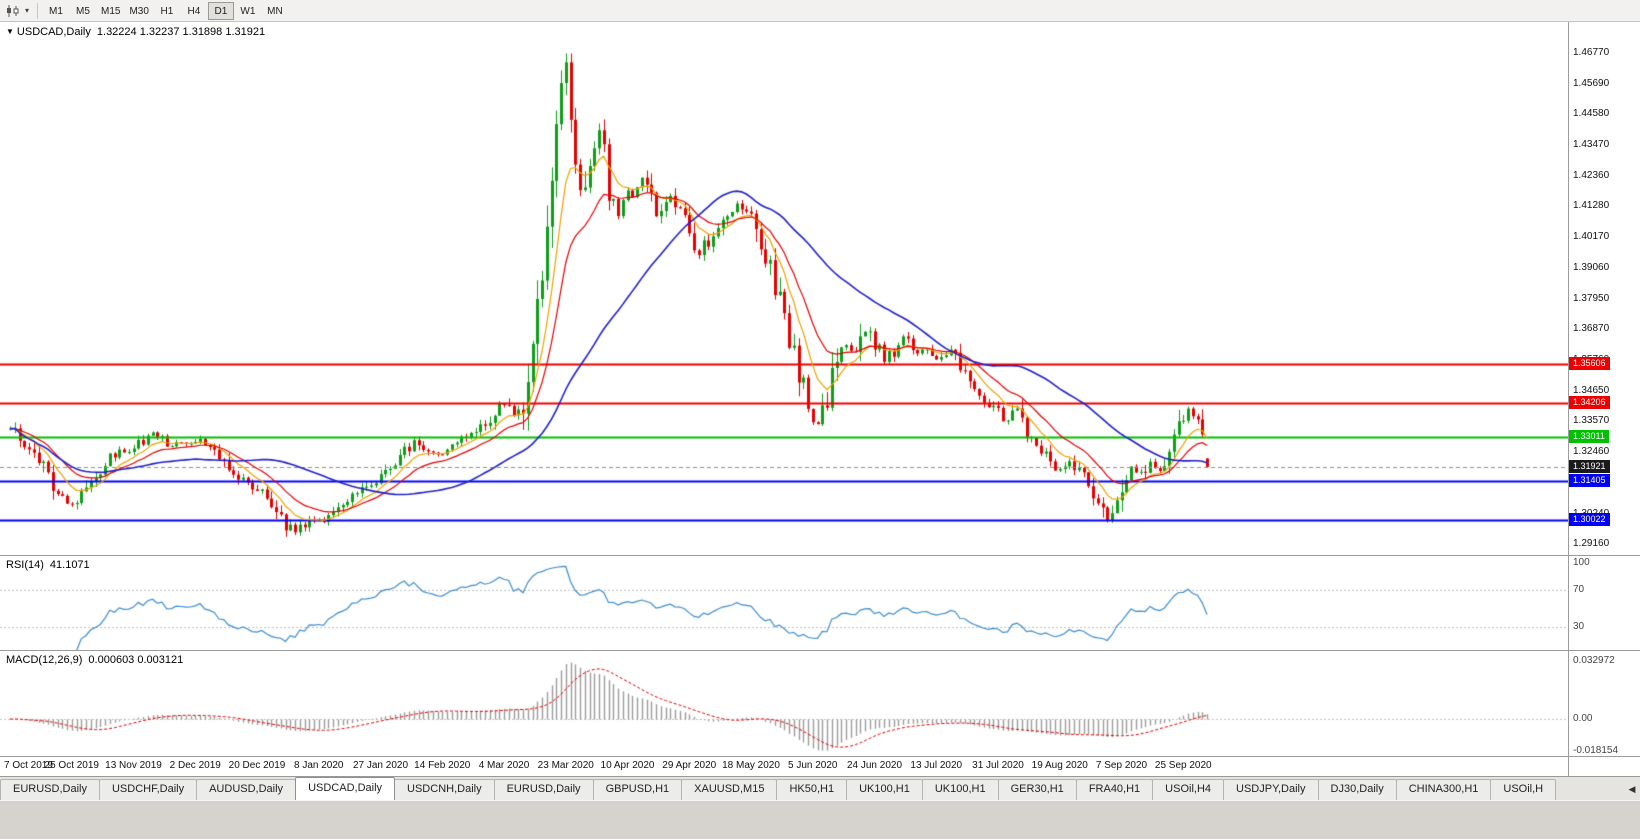 The image size is (1640, 839). What do you see at coordinates (111, 11) in the screenshot?
I see `timeframe-button-m15: M15` at bounding box center [111, 11].